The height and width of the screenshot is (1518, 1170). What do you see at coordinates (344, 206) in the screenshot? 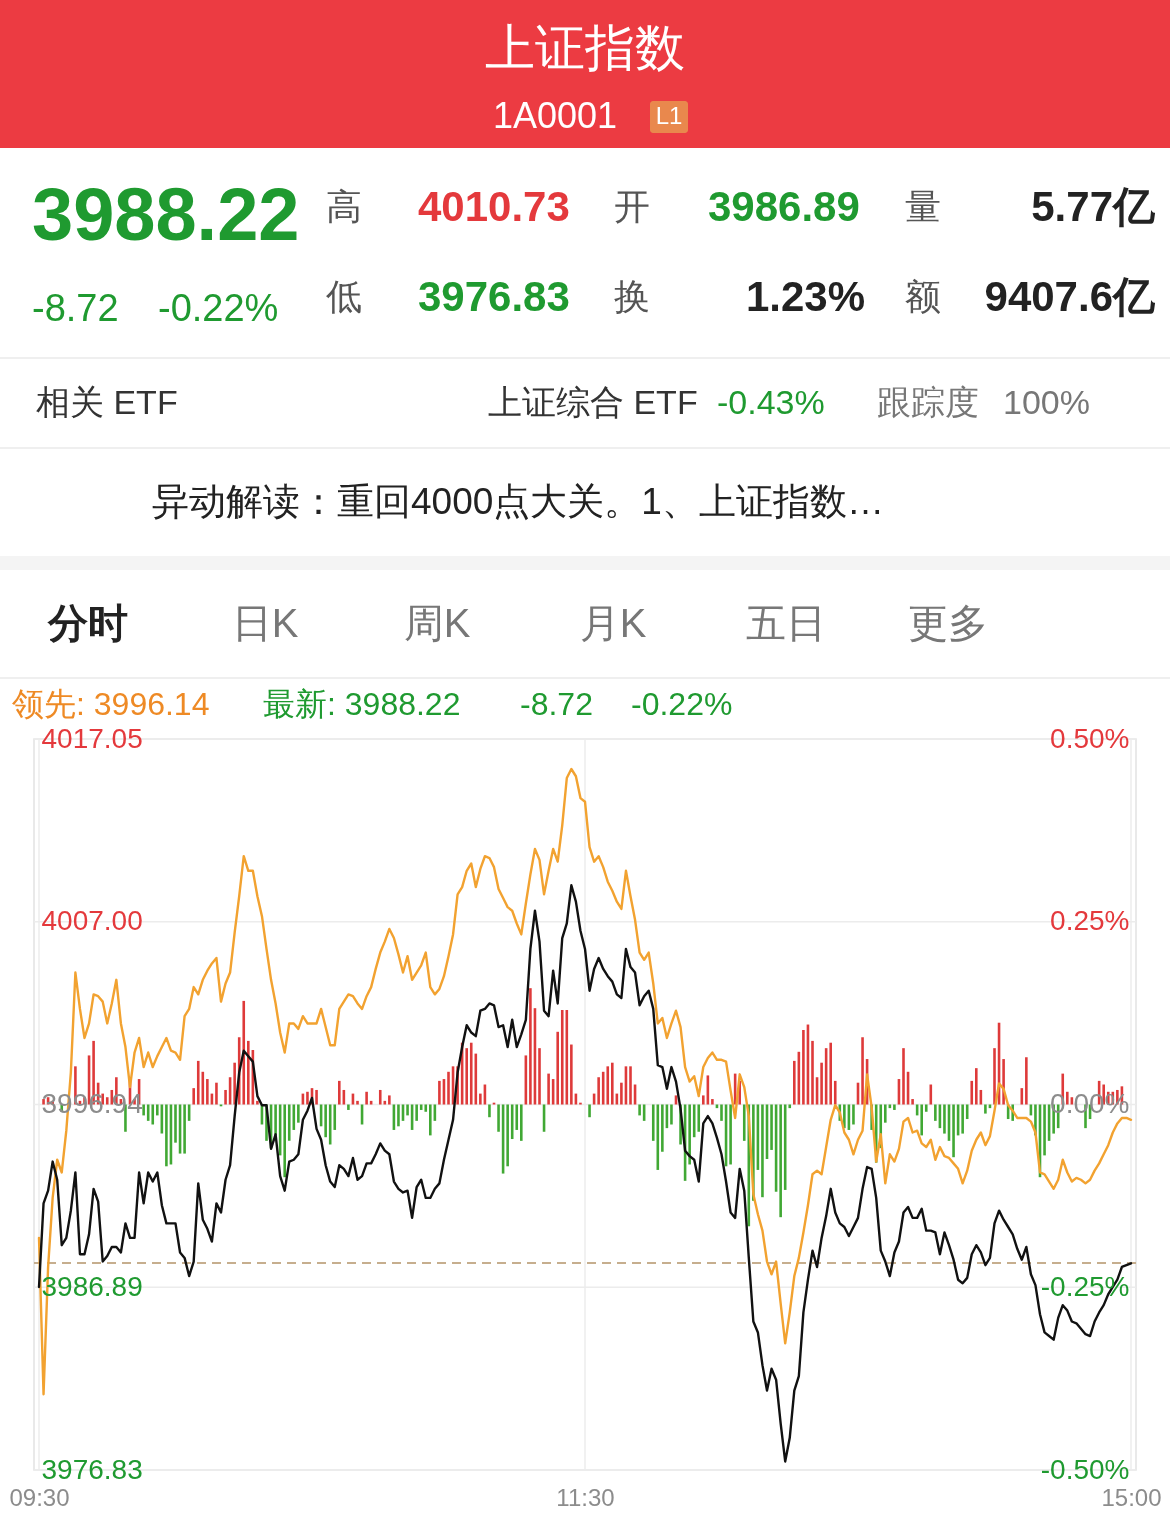
I see `text: 高` at bounding box center [344, 206].